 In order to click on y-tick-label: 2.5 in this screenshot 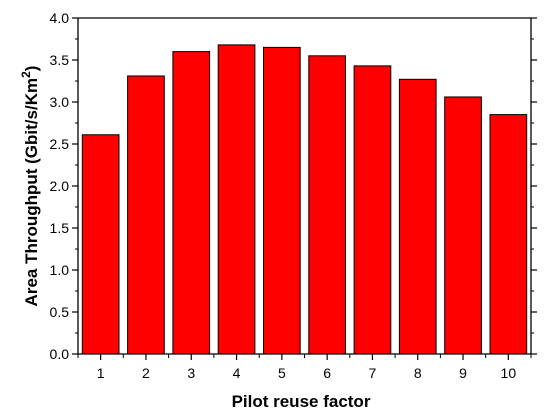, I will do `click(60, 144)`.